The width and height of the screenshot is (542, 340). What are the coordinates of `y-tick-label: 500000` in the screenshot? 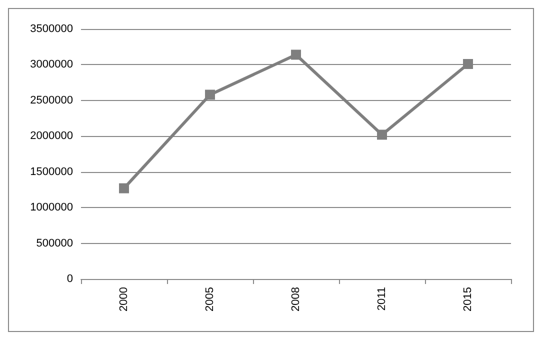 It's located at (54, 243).